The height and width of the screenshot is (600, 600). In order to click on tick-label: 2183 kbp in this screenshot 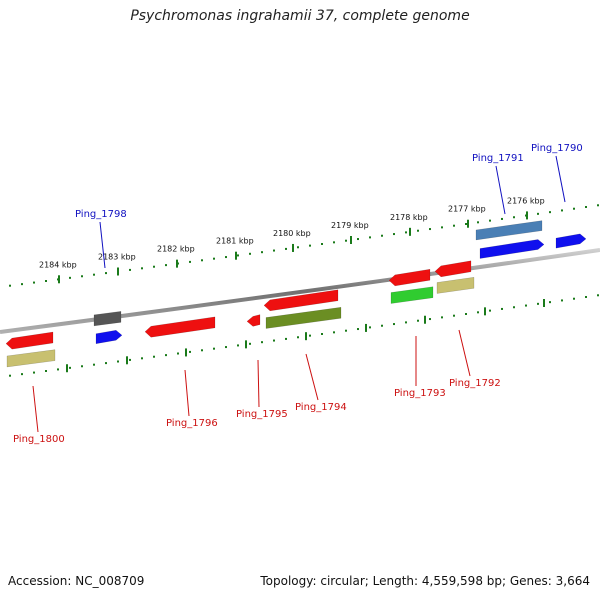, I will do `click(117, 257)`.